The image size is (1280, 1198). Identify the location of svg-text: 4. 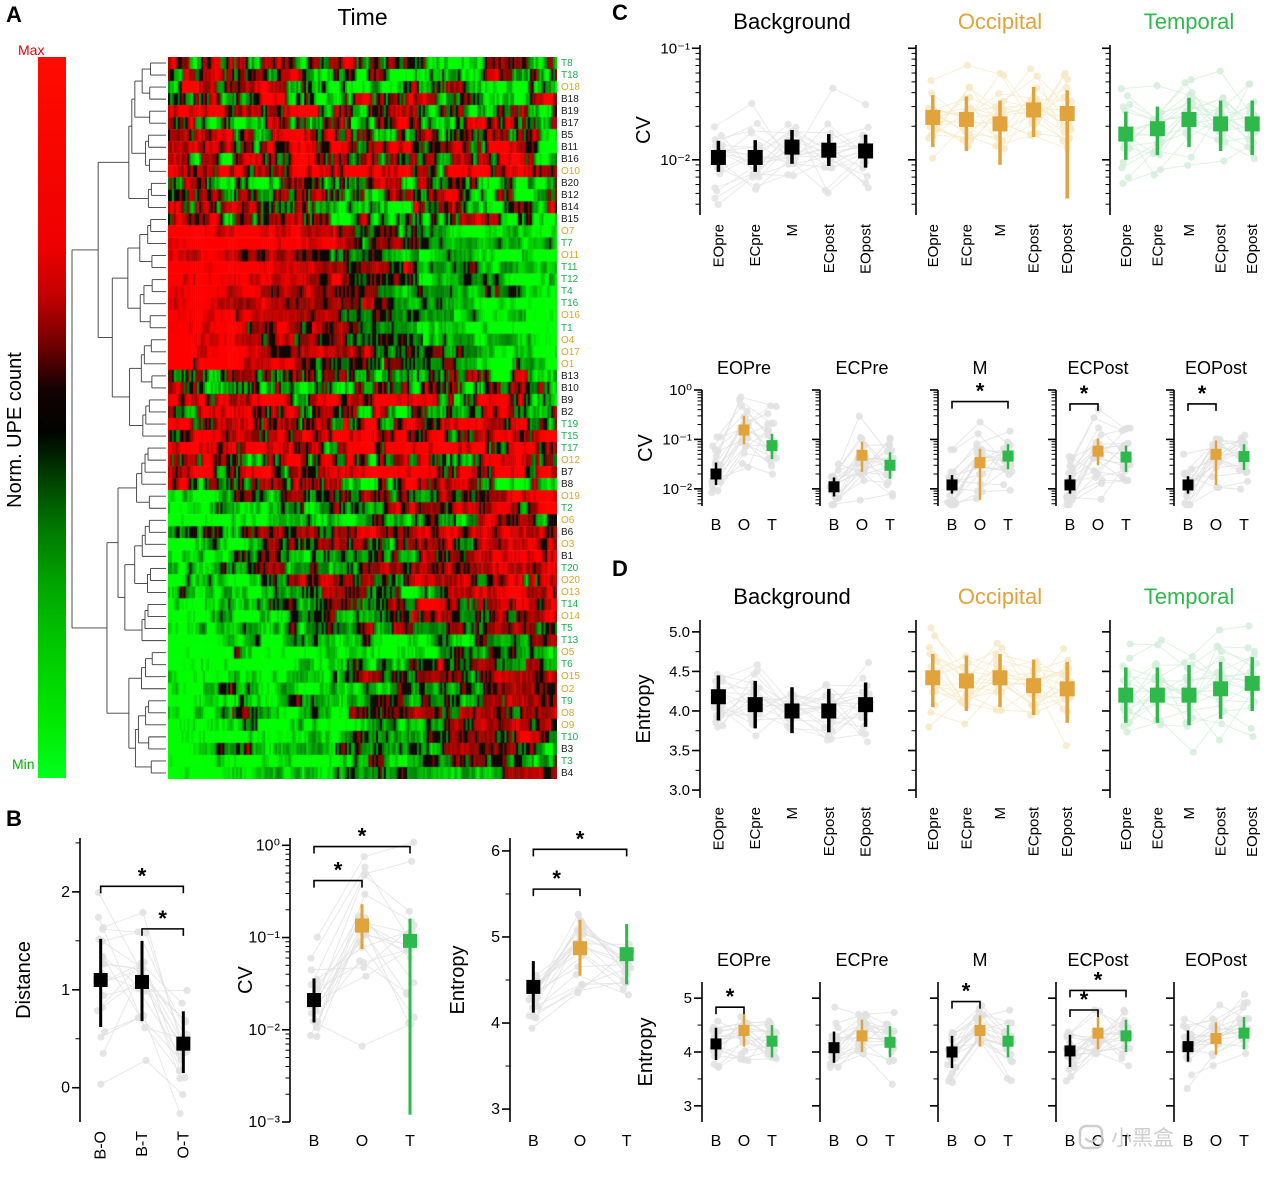
(495, 1023).